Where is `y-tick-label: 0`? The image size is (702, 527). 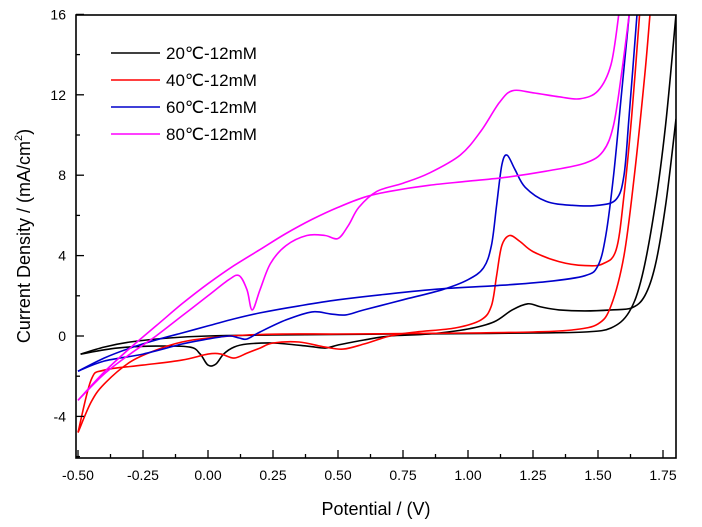 y-tick-label: 0 is located at coordinates (62, 336).